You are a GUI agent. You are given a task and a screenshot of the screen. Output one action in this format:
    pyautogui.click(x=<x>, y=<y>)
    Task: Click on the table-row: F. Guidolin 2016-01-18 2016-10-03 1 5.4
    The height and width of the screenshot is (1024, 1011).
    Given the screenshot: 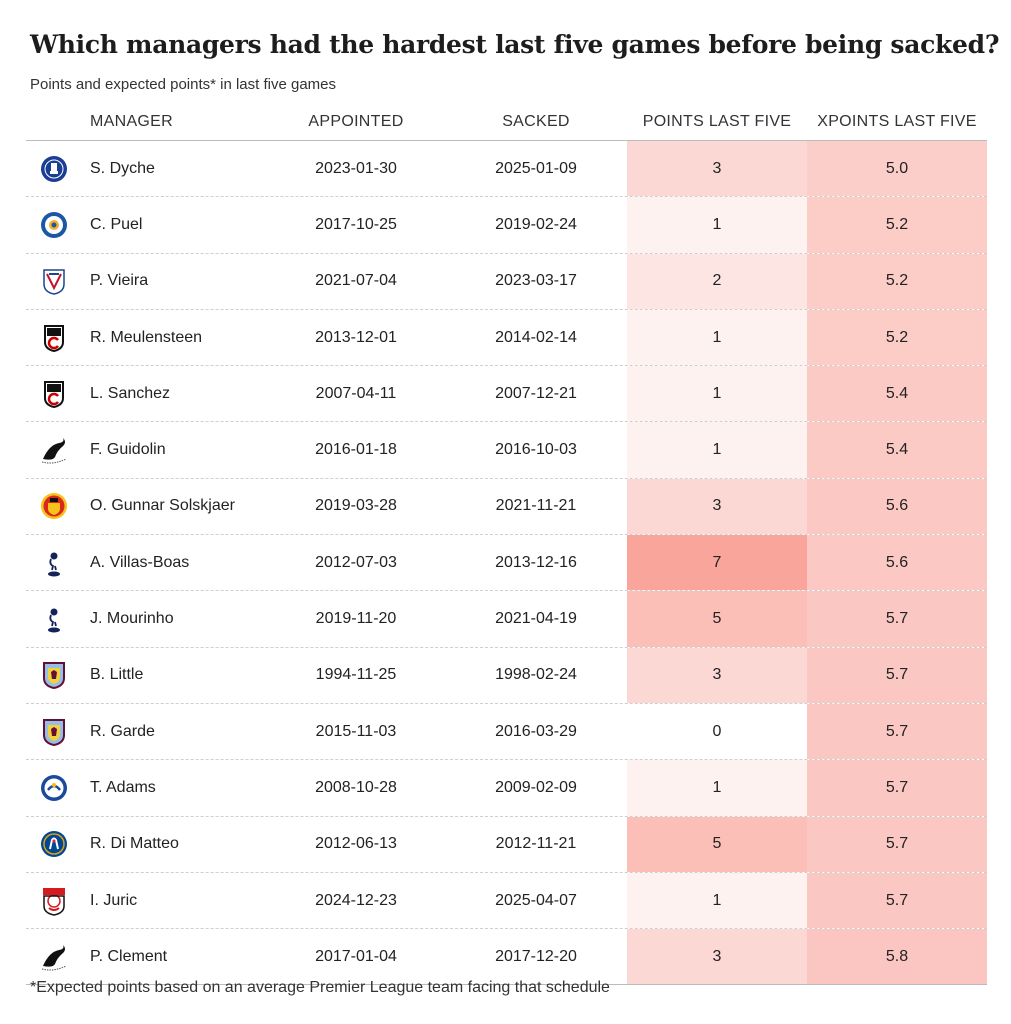 What is the action you would take?
    pyautogui.click(x=506, y=450)
    